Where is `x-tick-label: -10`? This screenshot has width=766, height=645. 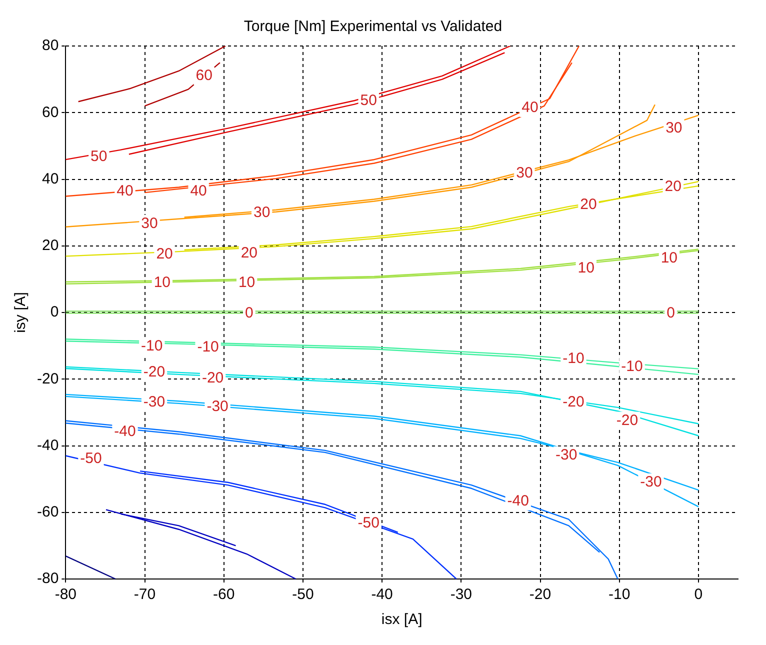 x-tick-label: -10 is located at coordinates (619, 595).